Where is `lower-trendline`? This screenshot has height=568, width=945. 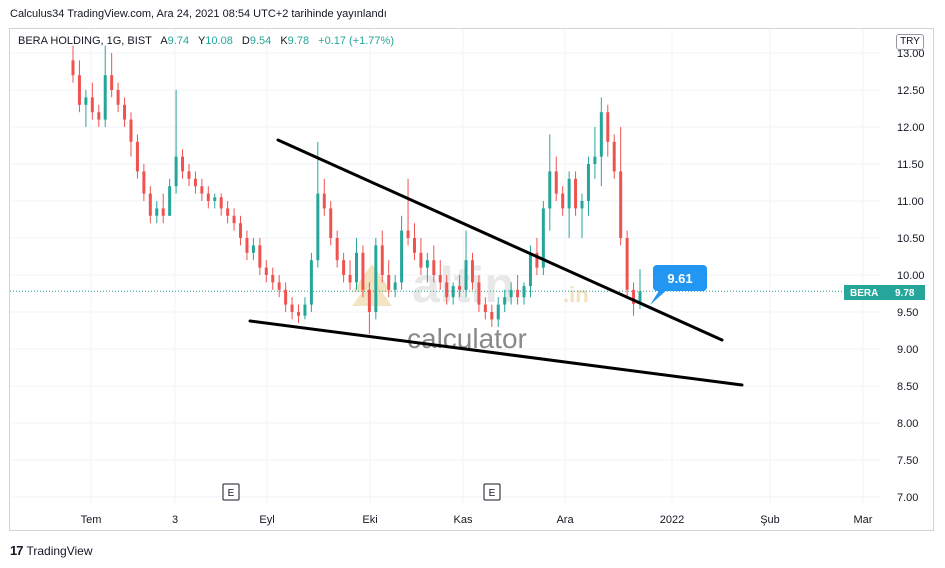
lower-trendline is located at coordinates (496, 353).